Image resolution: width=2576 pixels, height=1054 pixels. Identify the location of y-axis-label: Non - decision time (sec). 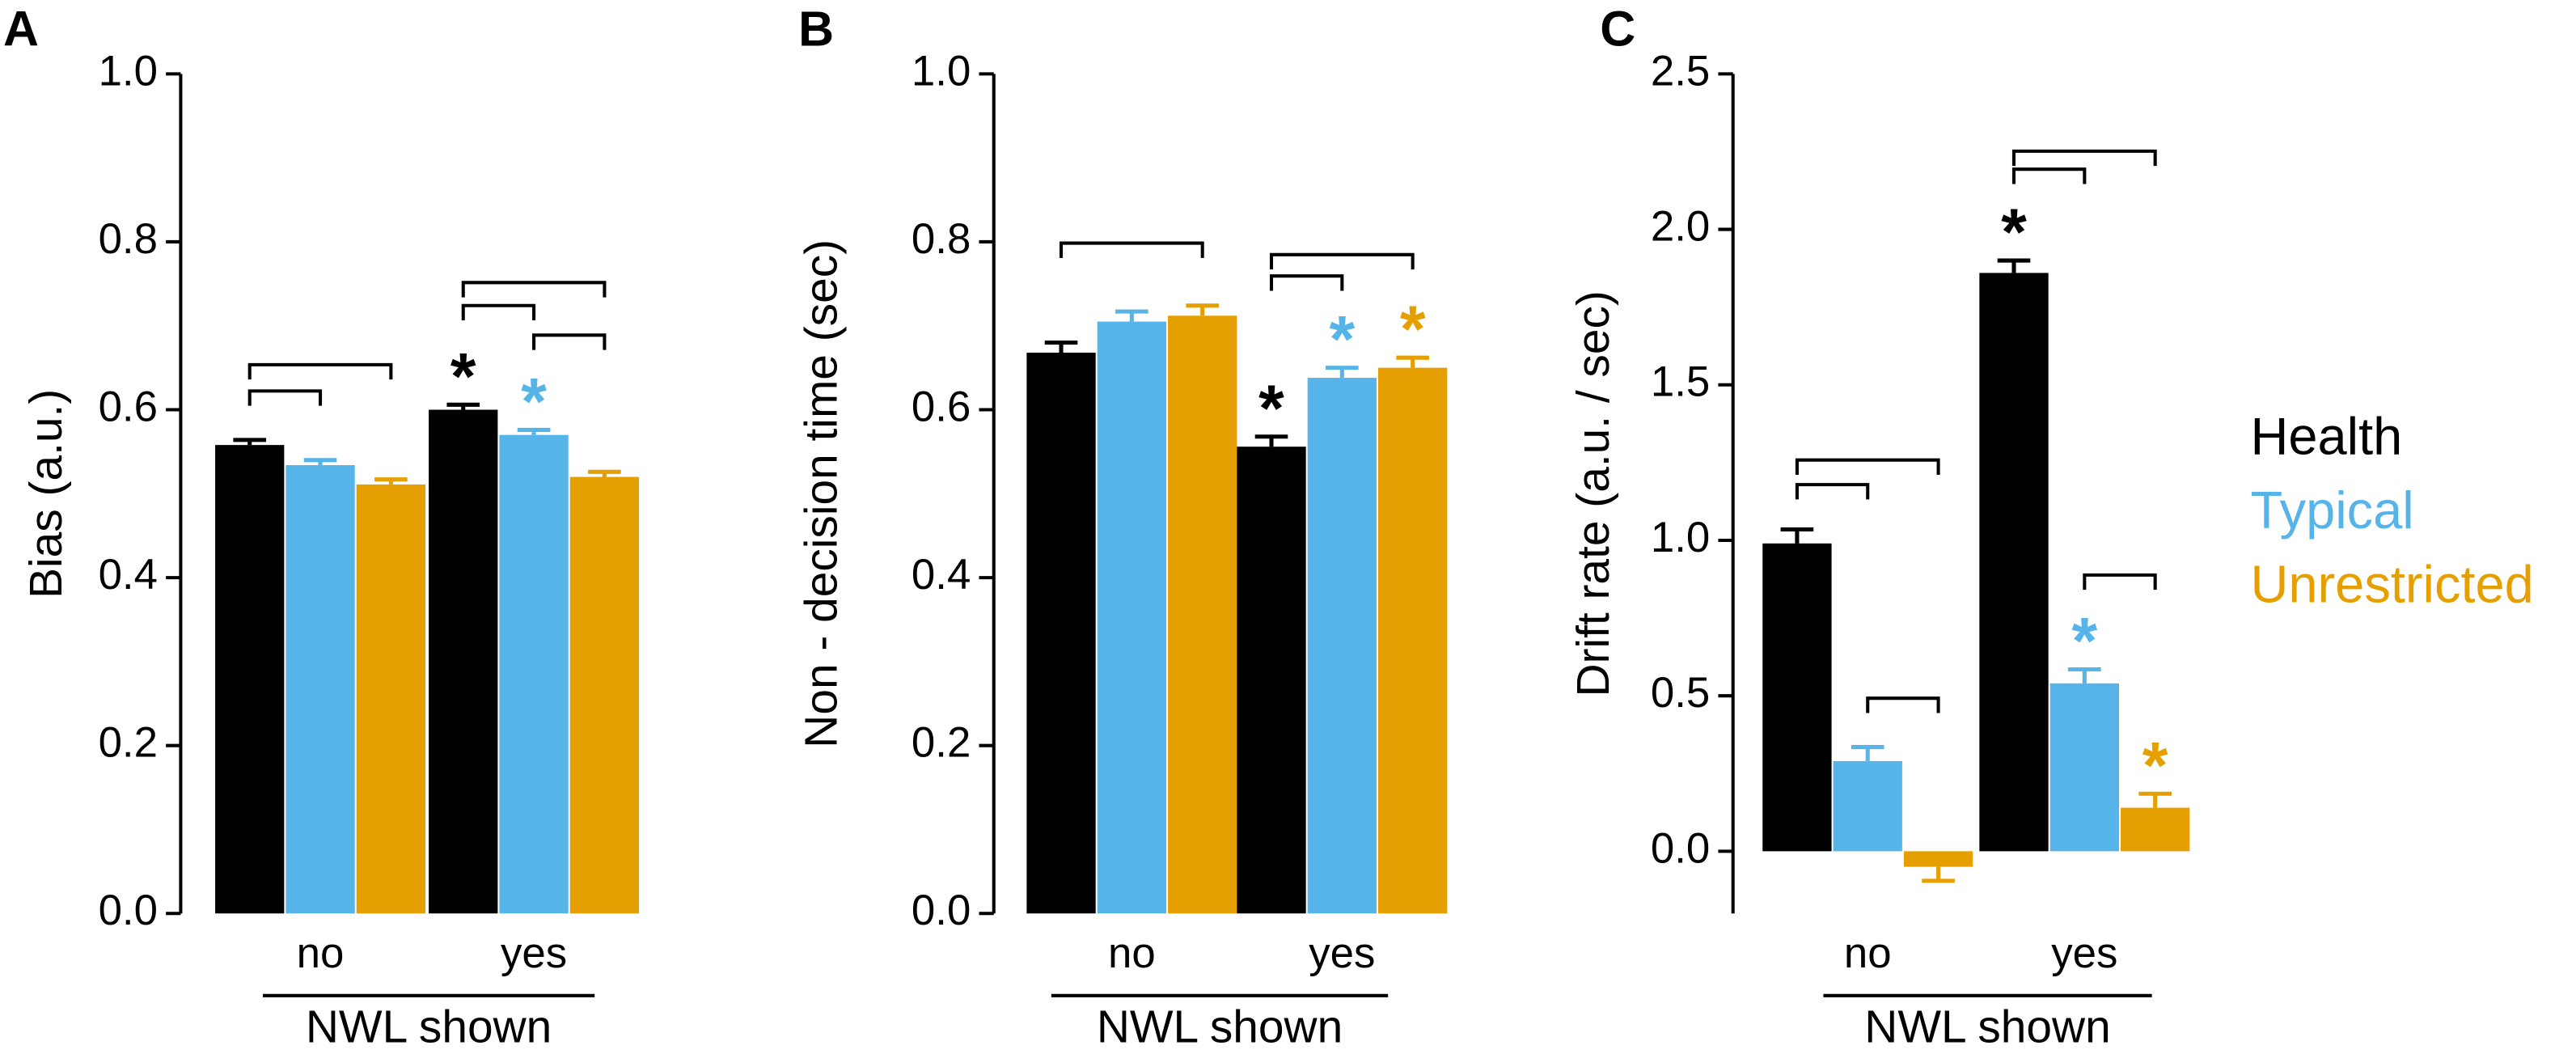
(823, 493).